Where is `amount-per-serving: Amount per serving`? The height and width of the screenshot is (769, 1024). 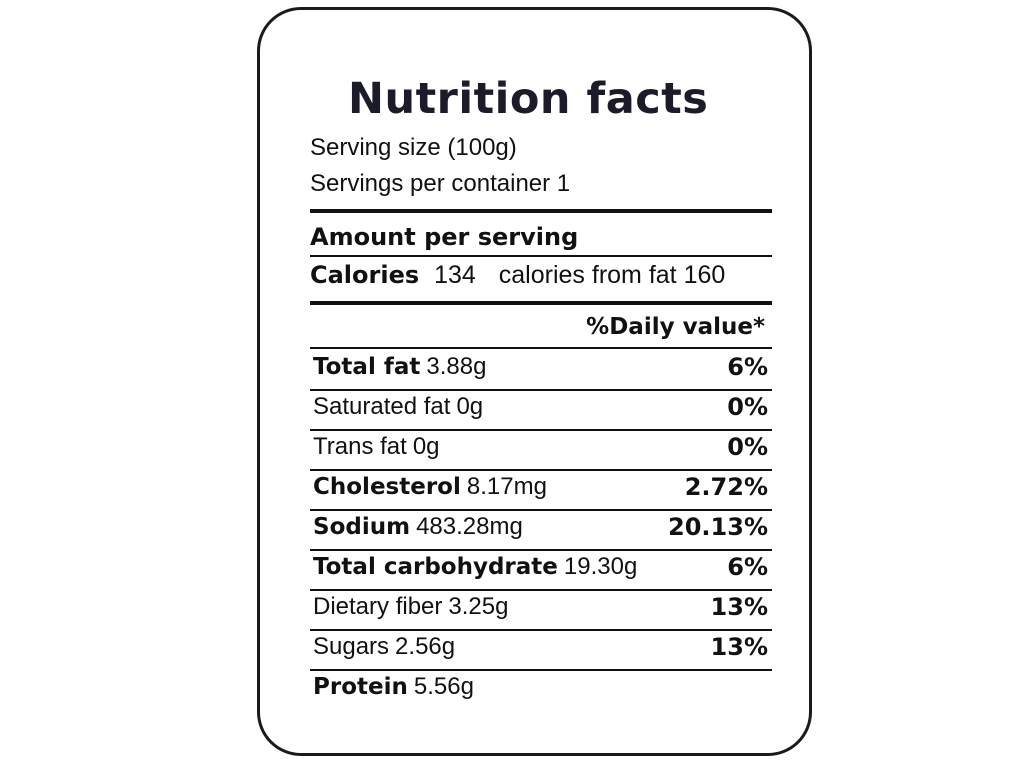
amount-per-serving: Amount per serving is located at coordinates (444, 237).